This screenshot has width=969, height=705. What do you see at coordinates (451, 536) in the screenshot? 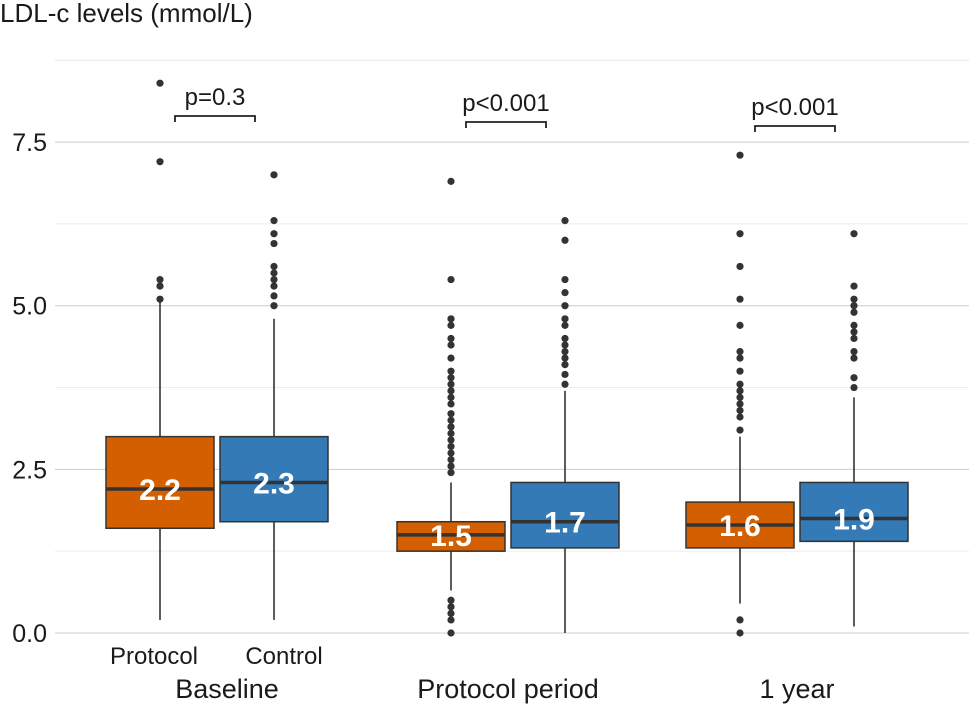
I see `median-value-label: 1.5` at bounding box center [451, 536].